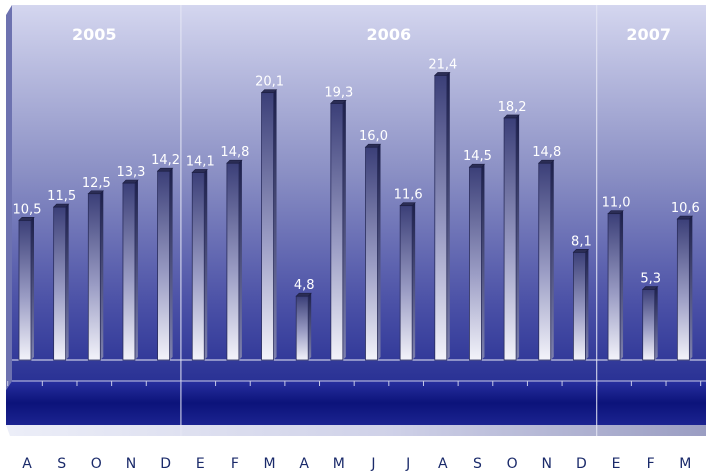 Image resolution: width=706 pixels, height=473 pixels. Describe the element at coordinates (27, 209) in the screenshot. I see `value-label: 10,5` at that location.